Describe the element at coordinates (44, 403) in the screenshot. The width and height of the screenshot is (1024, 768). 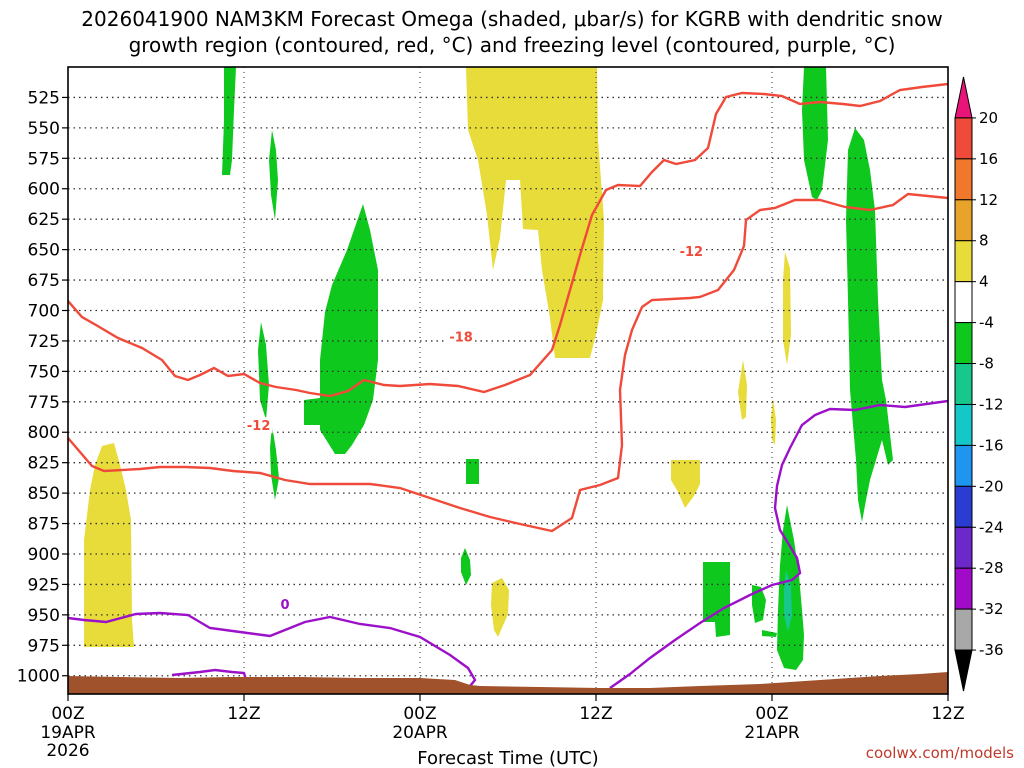
I see `y-tick-label: 775` at that location.